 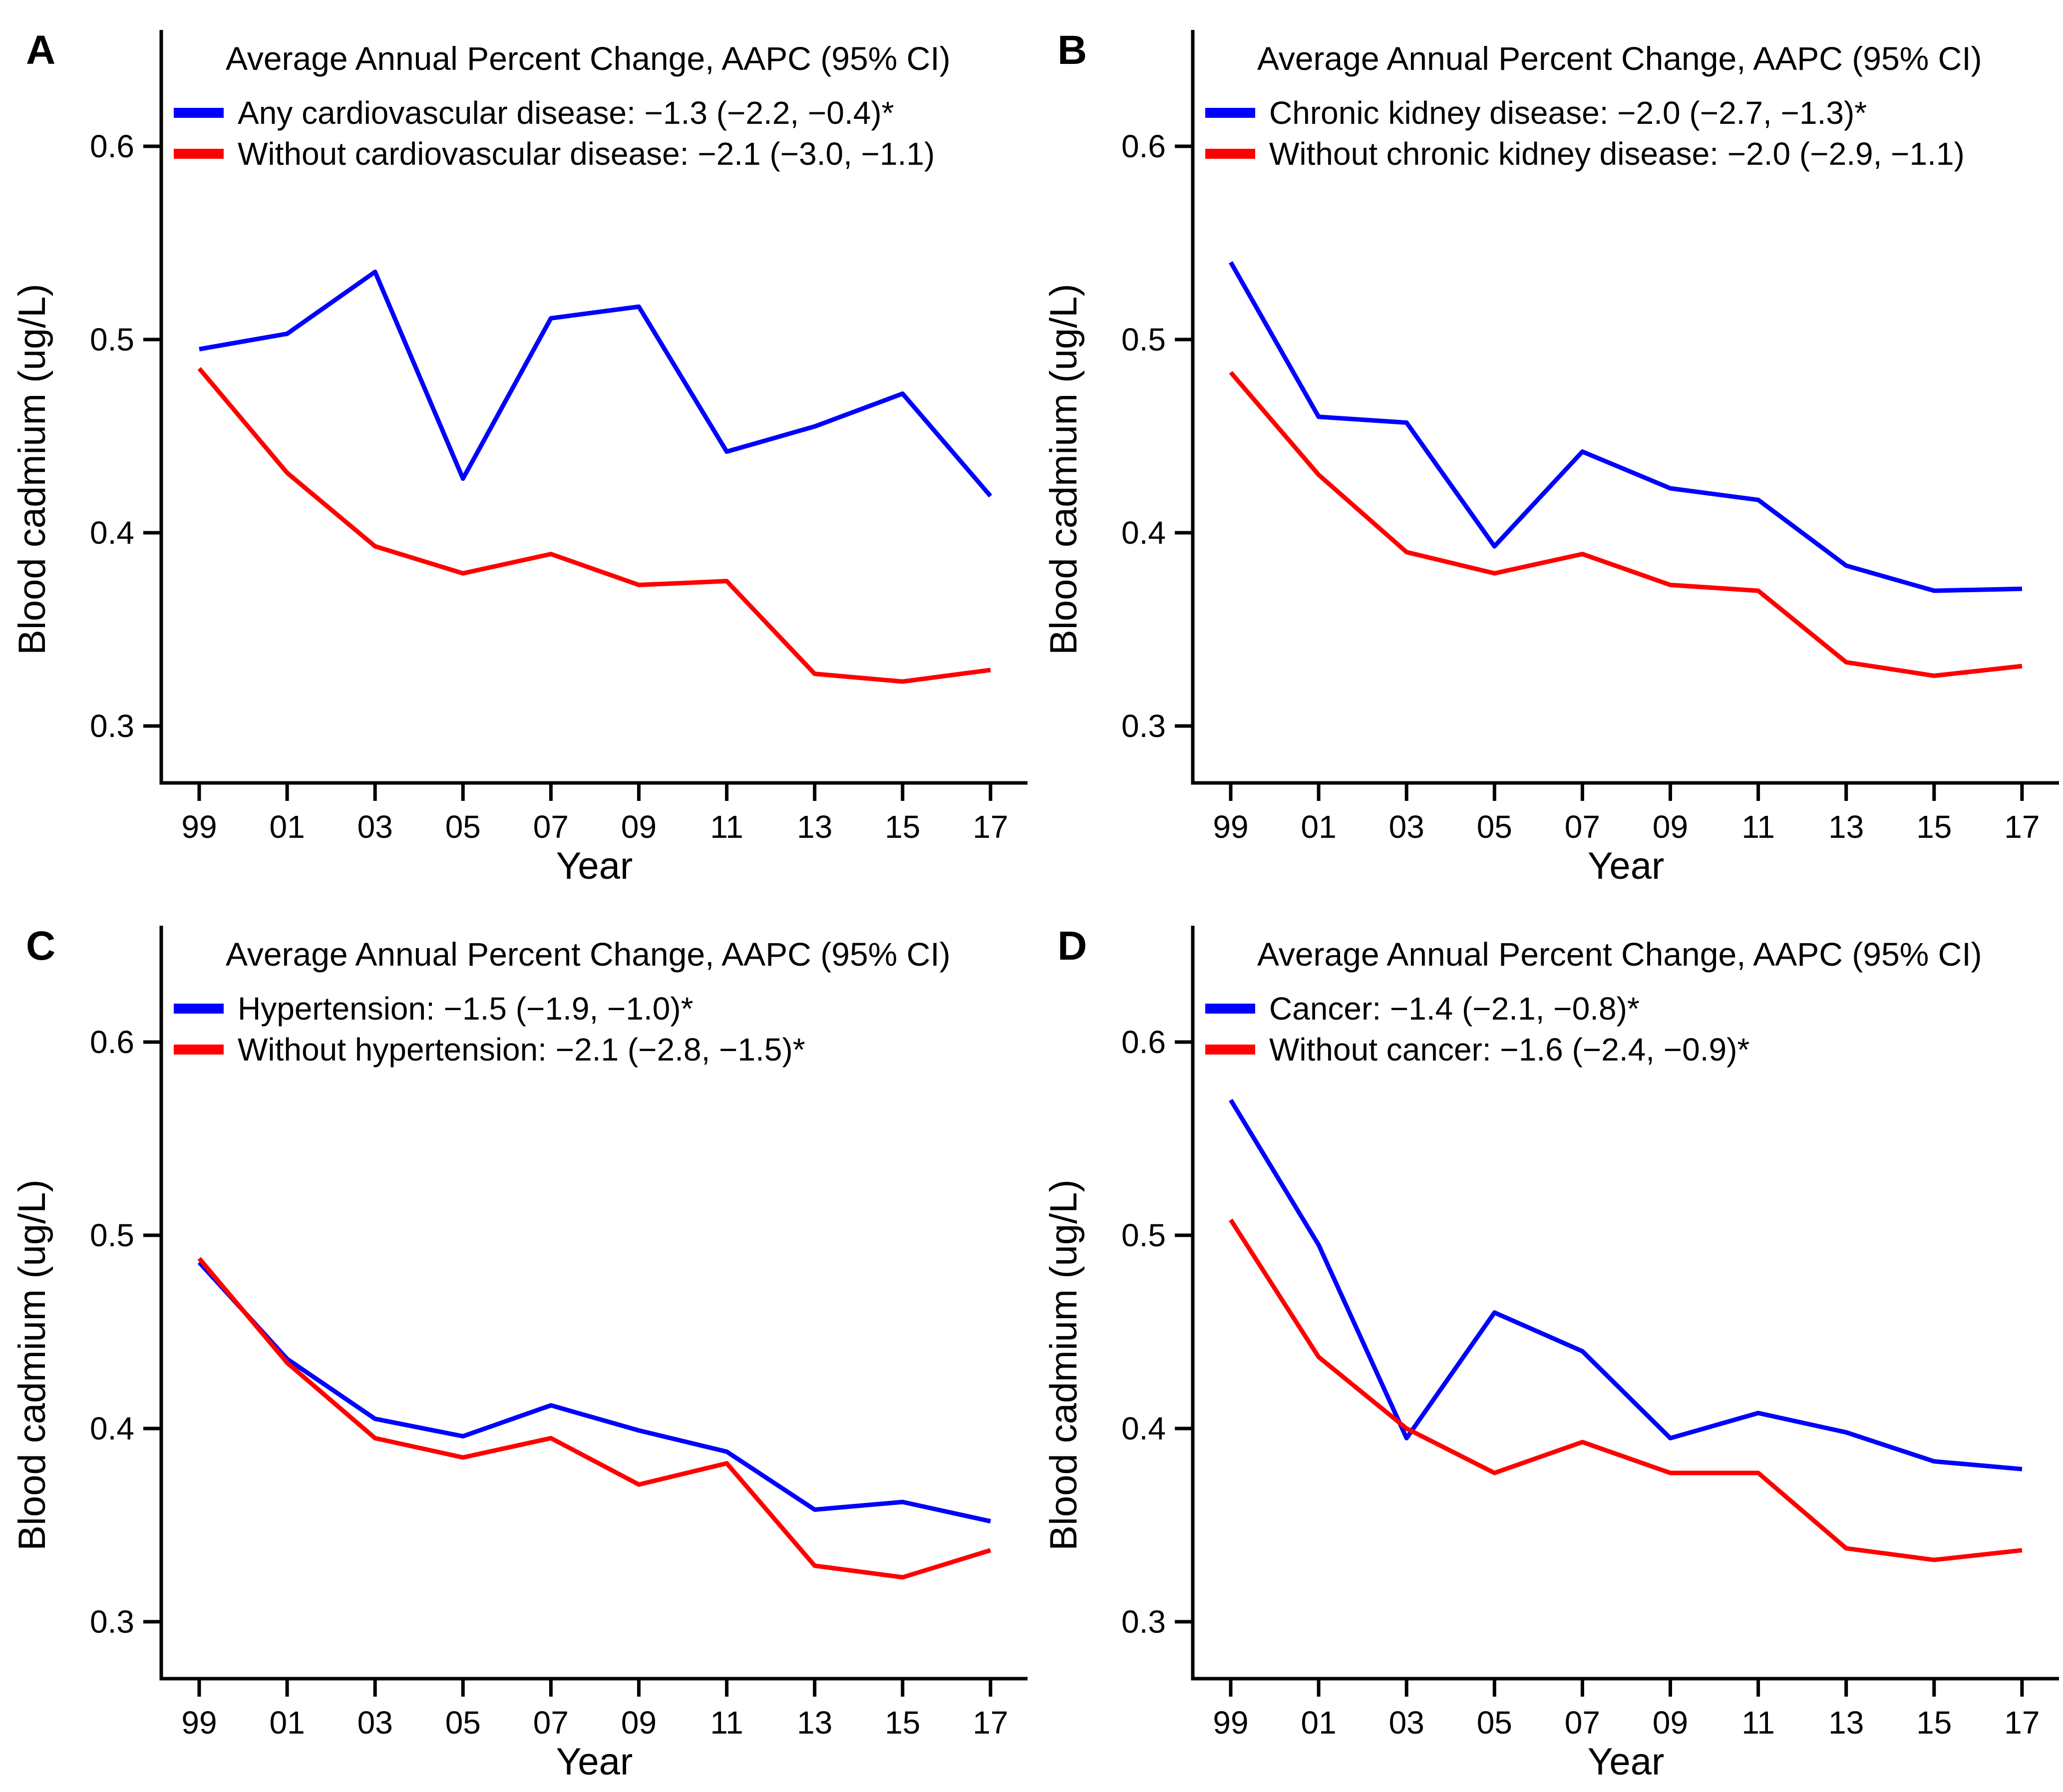 I want to click on legend-label: Hypertension: −1.5 (−1.9, −1.0)*, so click(x=465, y=1009).